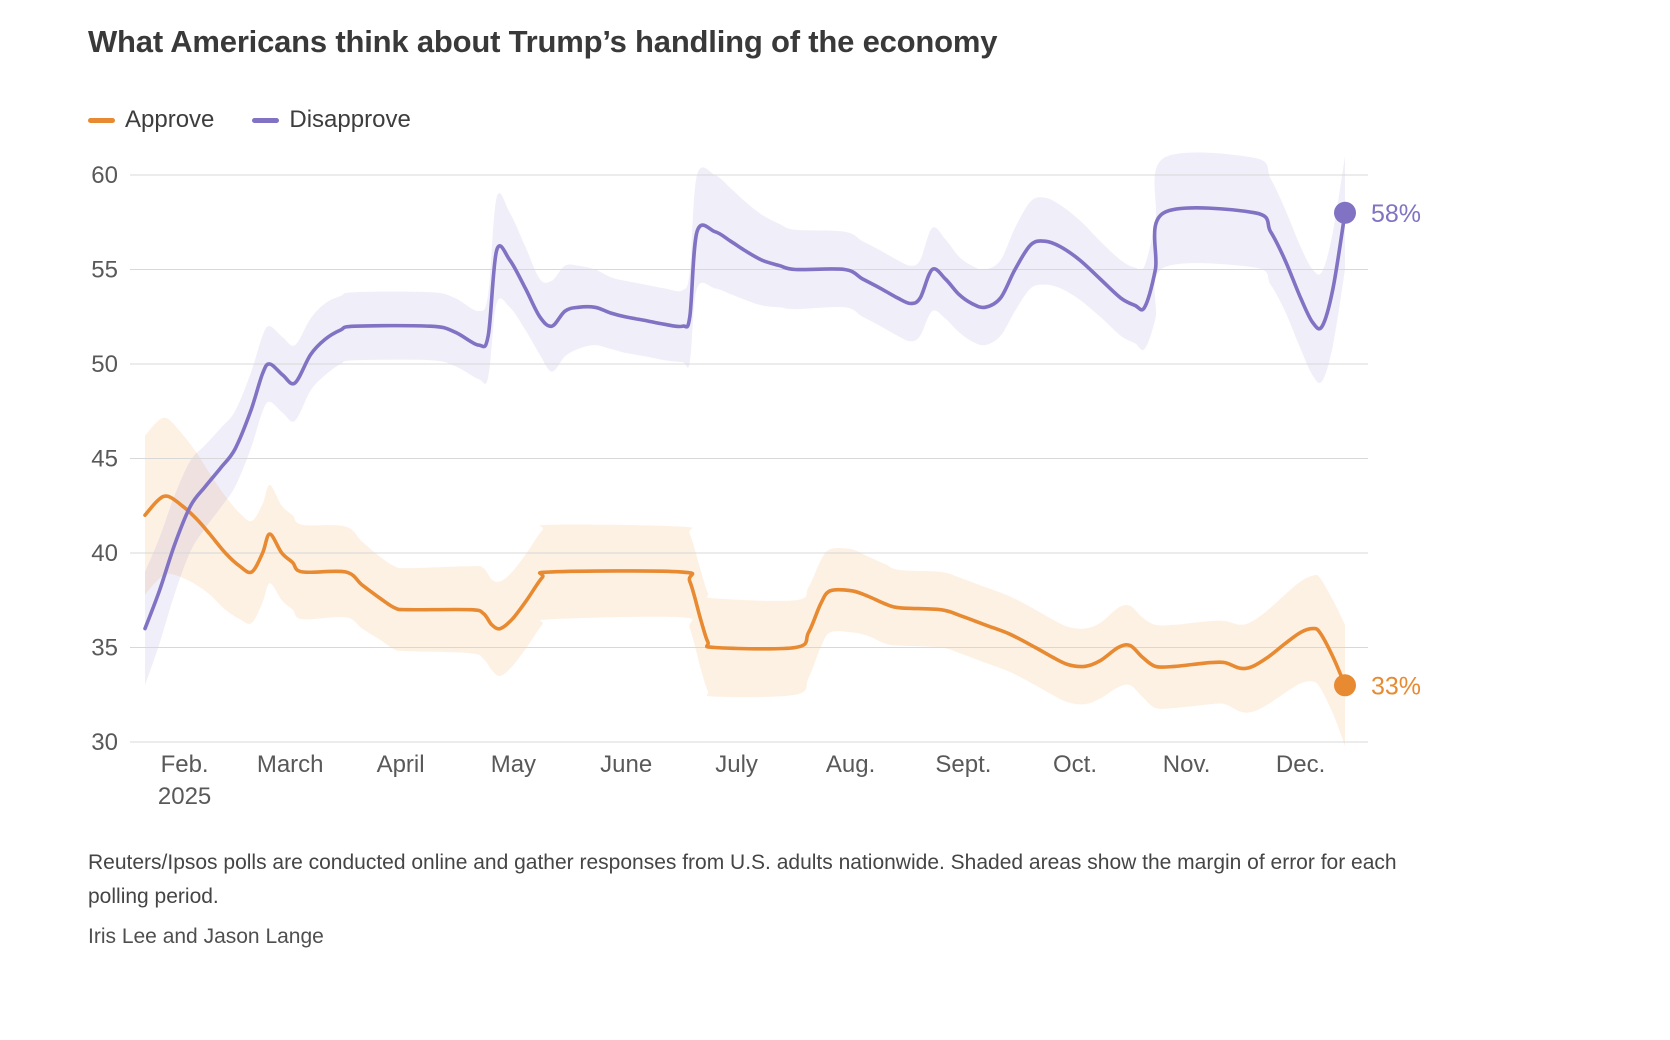  I want to click on svg-text: May, so click(513, 764).